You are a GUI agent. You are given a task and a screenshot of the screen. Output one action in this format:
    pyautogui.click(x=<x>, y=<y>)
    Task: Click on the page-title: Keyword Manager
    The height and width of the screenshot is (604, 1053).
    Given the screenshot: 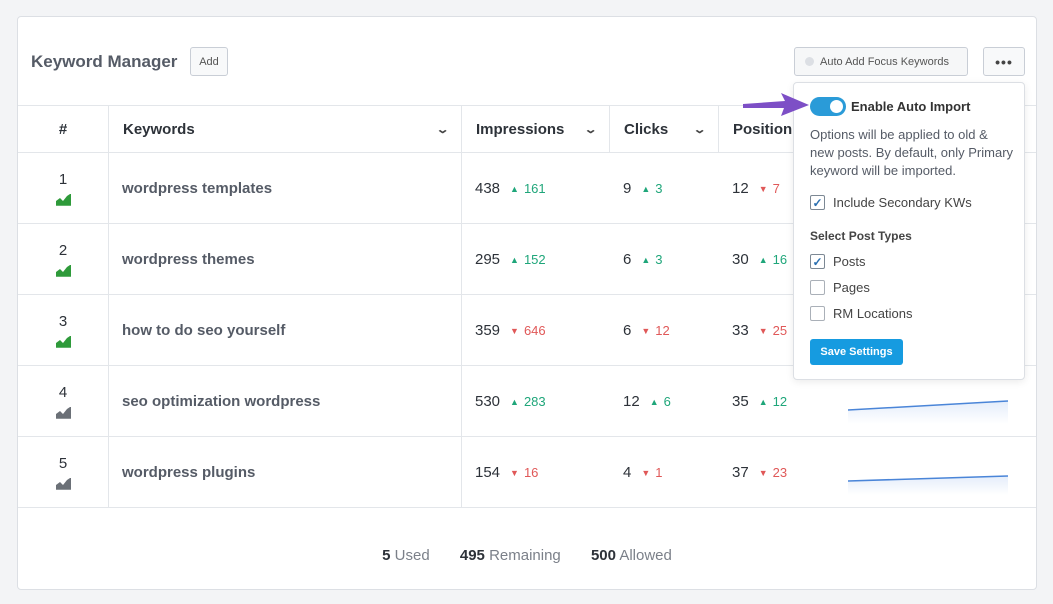 What is the action you would take?
    pyautogui.click(x=104, y=61)
    